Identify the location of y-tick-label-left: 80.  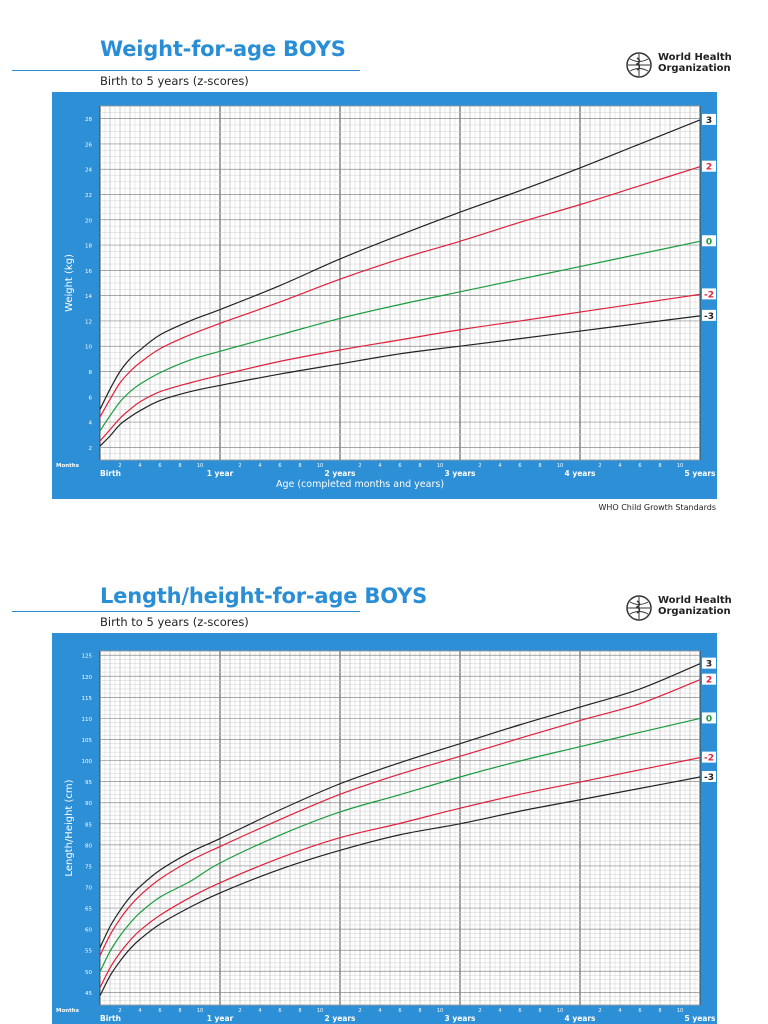
(88, 846).